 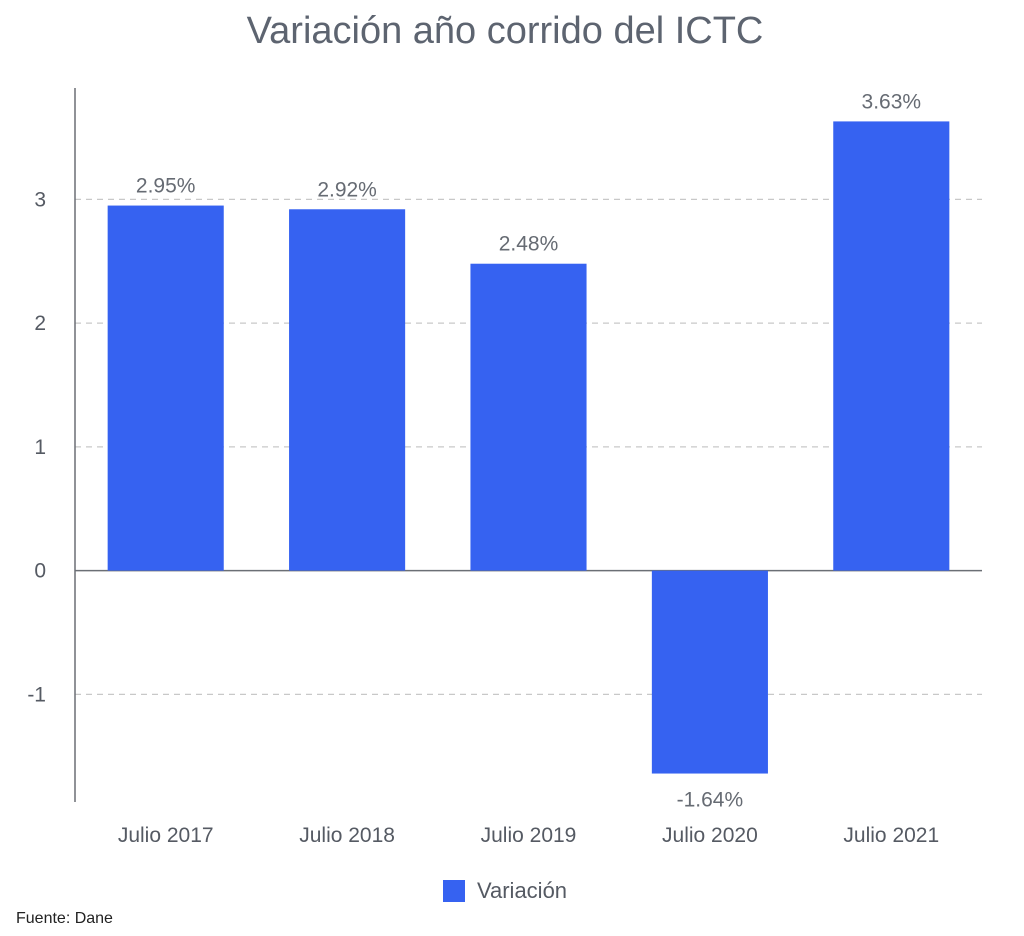 I want to click on x-tick-label: Julio 2020, so click(x=710, y=835).